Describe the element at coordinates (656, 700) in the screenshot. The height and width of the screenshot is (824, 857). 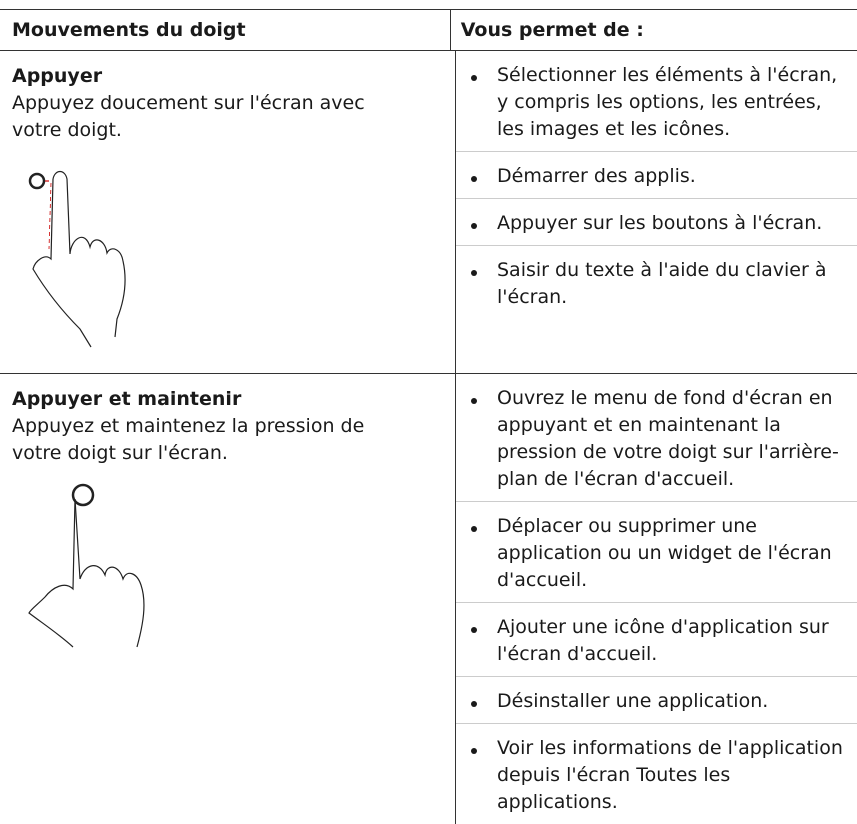
I see `action-item: Désinstaller une application.` at that location.